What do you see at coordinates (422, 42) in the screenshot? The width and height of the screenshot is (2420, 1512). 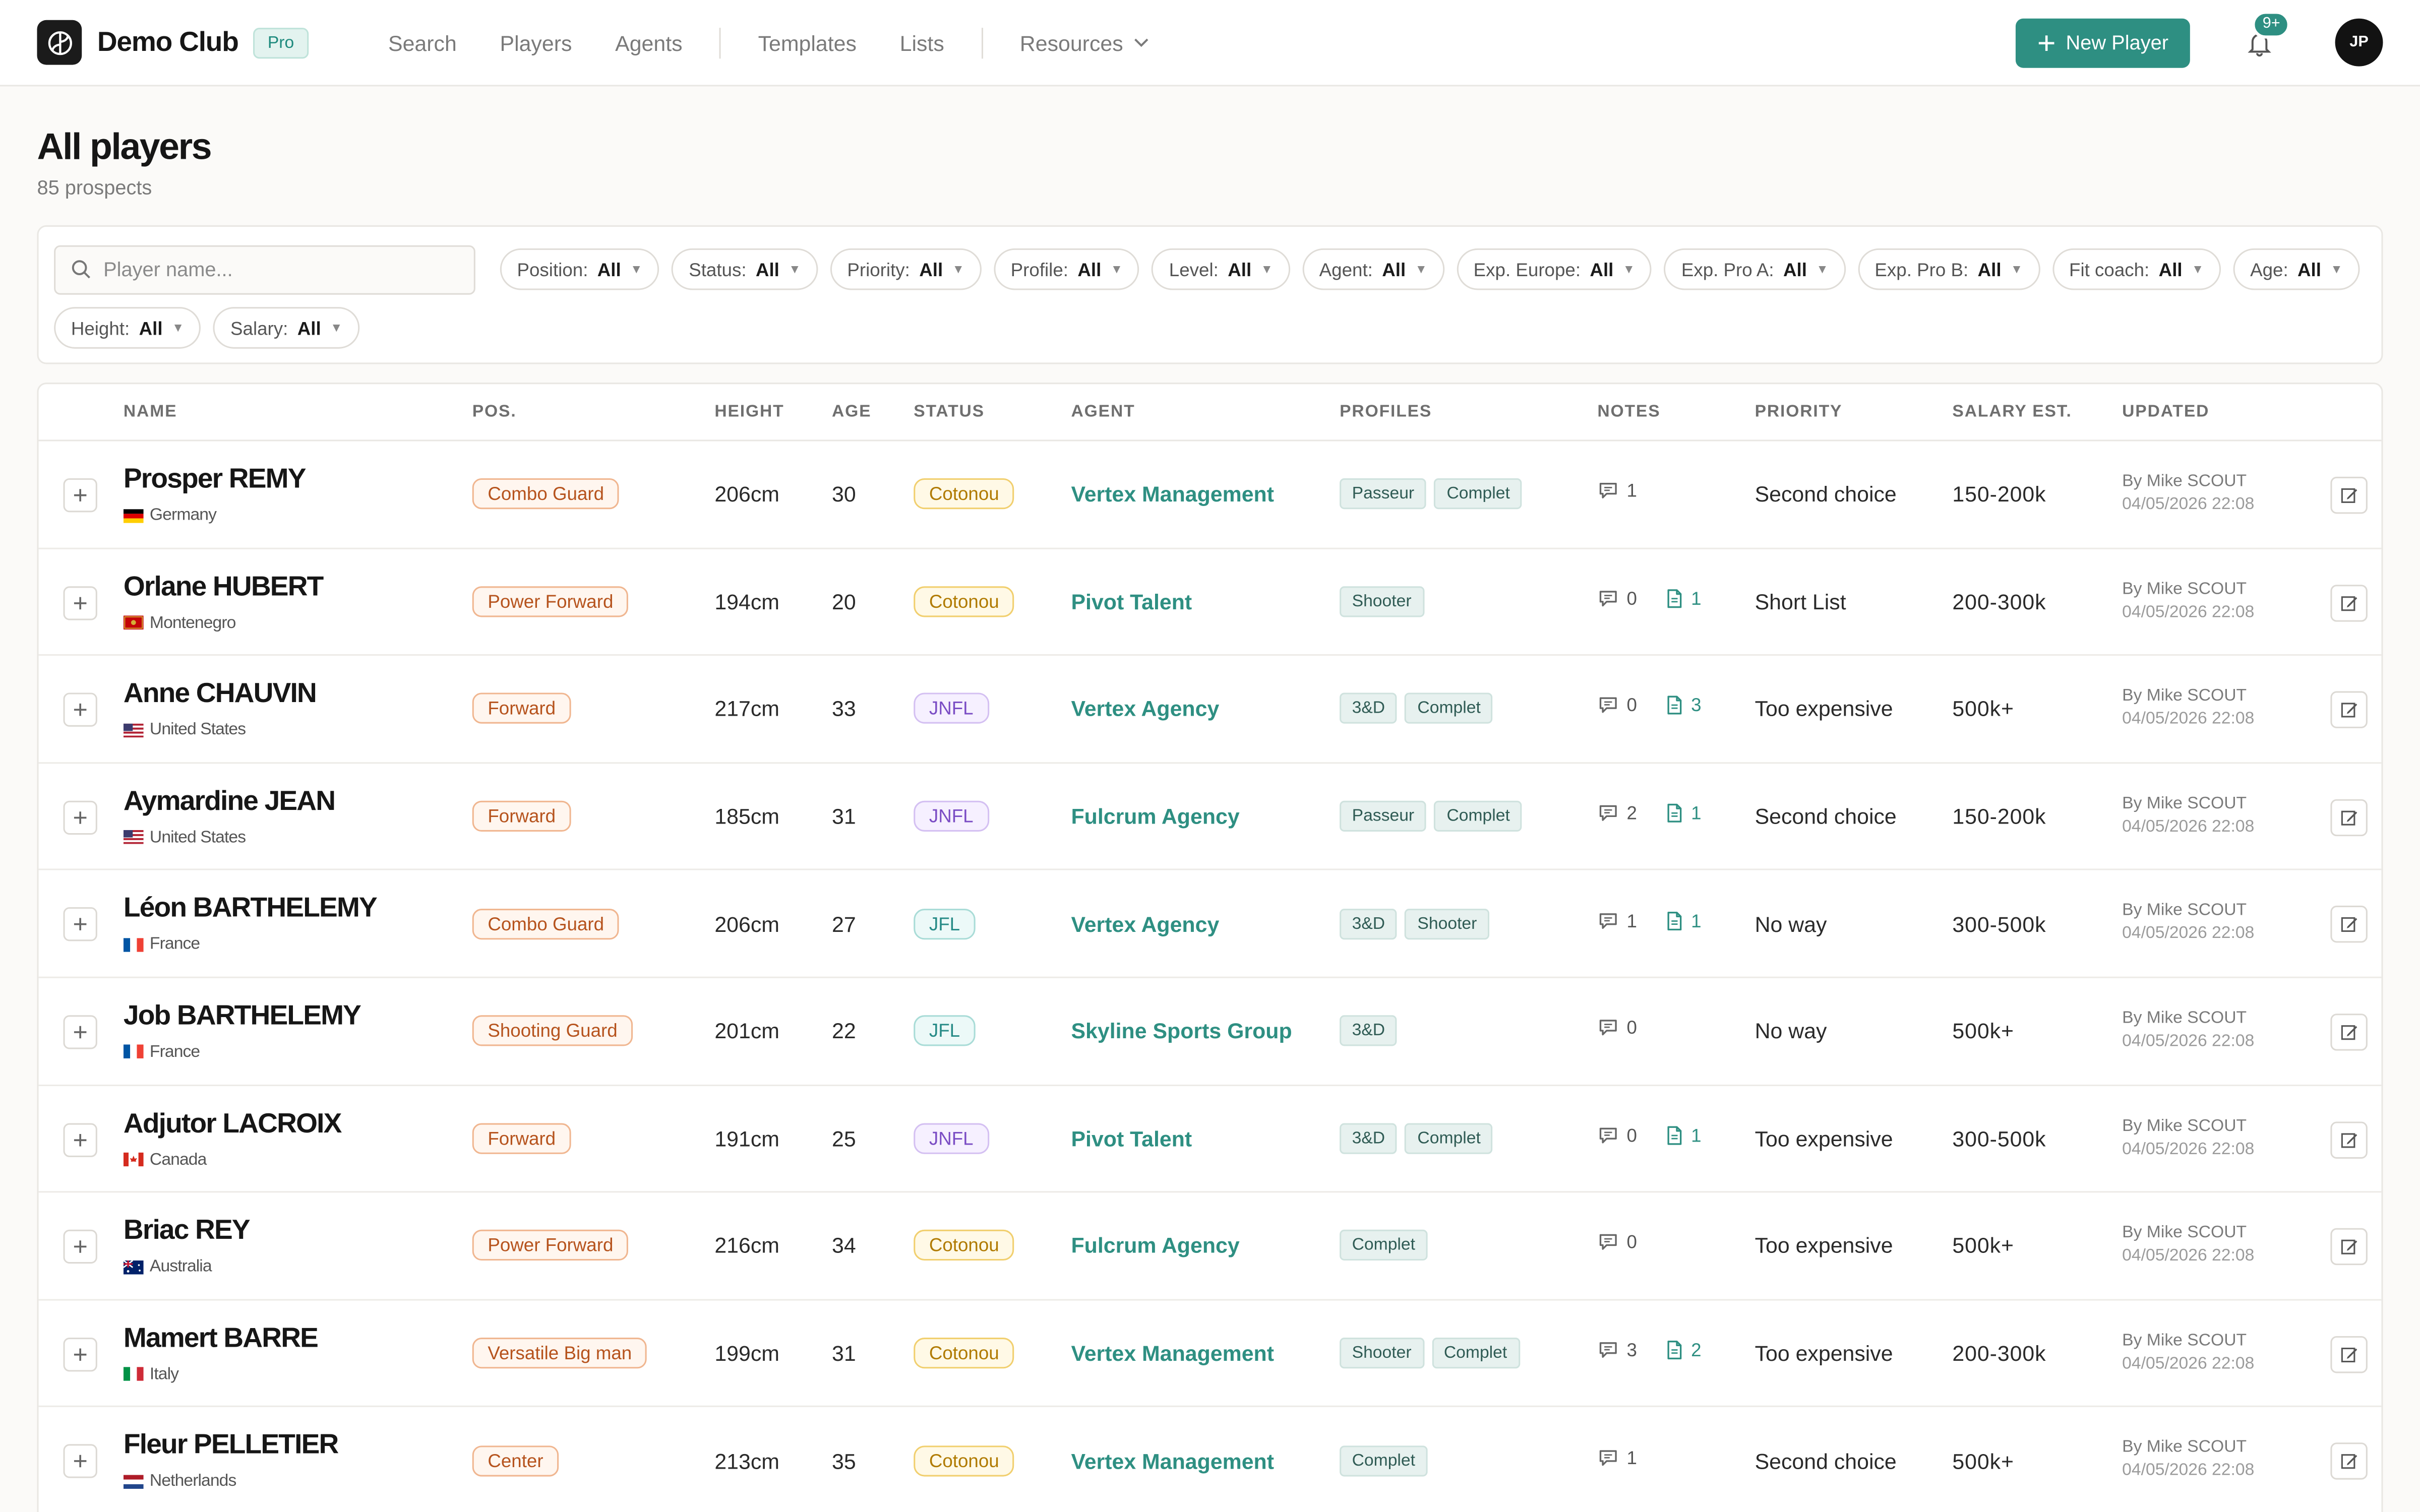 I see `nav-search: Search` at bounding box center [422, 42].